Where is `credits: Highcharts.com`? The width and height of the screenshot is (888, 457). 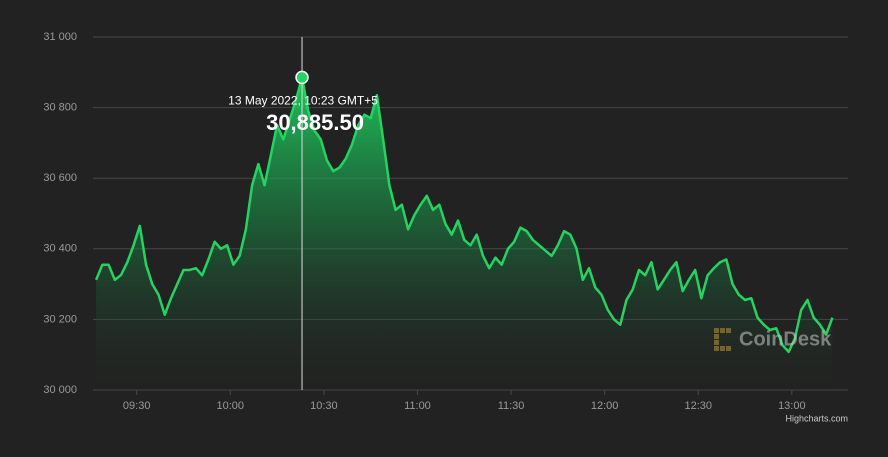
credits: Highcharts.com is located at coordinates (816, 418).